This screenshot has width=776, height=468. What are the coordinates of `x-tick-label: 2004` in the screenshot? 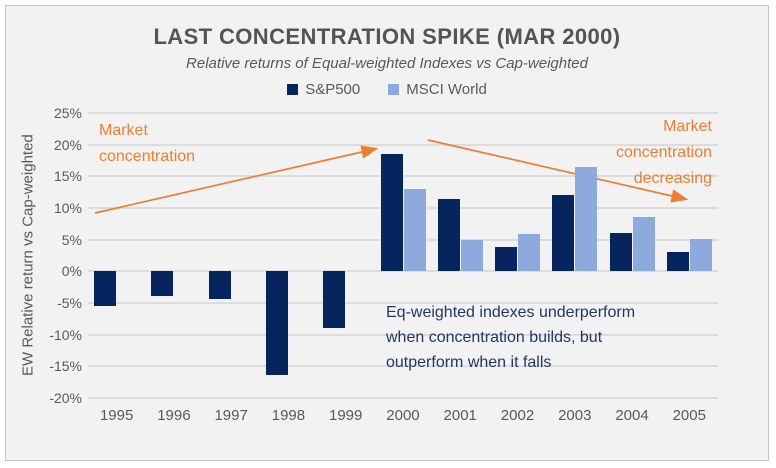 It's located at (632, 415).